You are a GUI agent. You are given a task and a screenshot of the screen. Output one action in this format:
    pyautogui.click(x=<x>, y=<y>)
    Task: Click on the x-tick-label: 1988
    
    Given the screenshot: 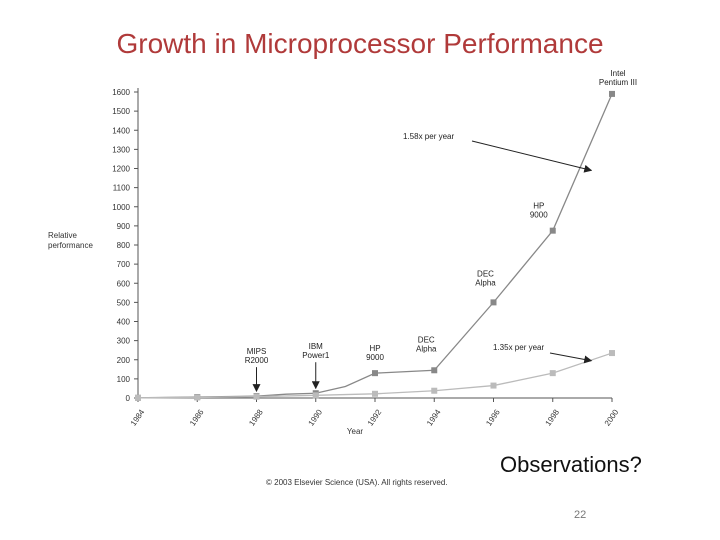 What is the action you would take?
    pyautogui.click(x=256, y=417)
    